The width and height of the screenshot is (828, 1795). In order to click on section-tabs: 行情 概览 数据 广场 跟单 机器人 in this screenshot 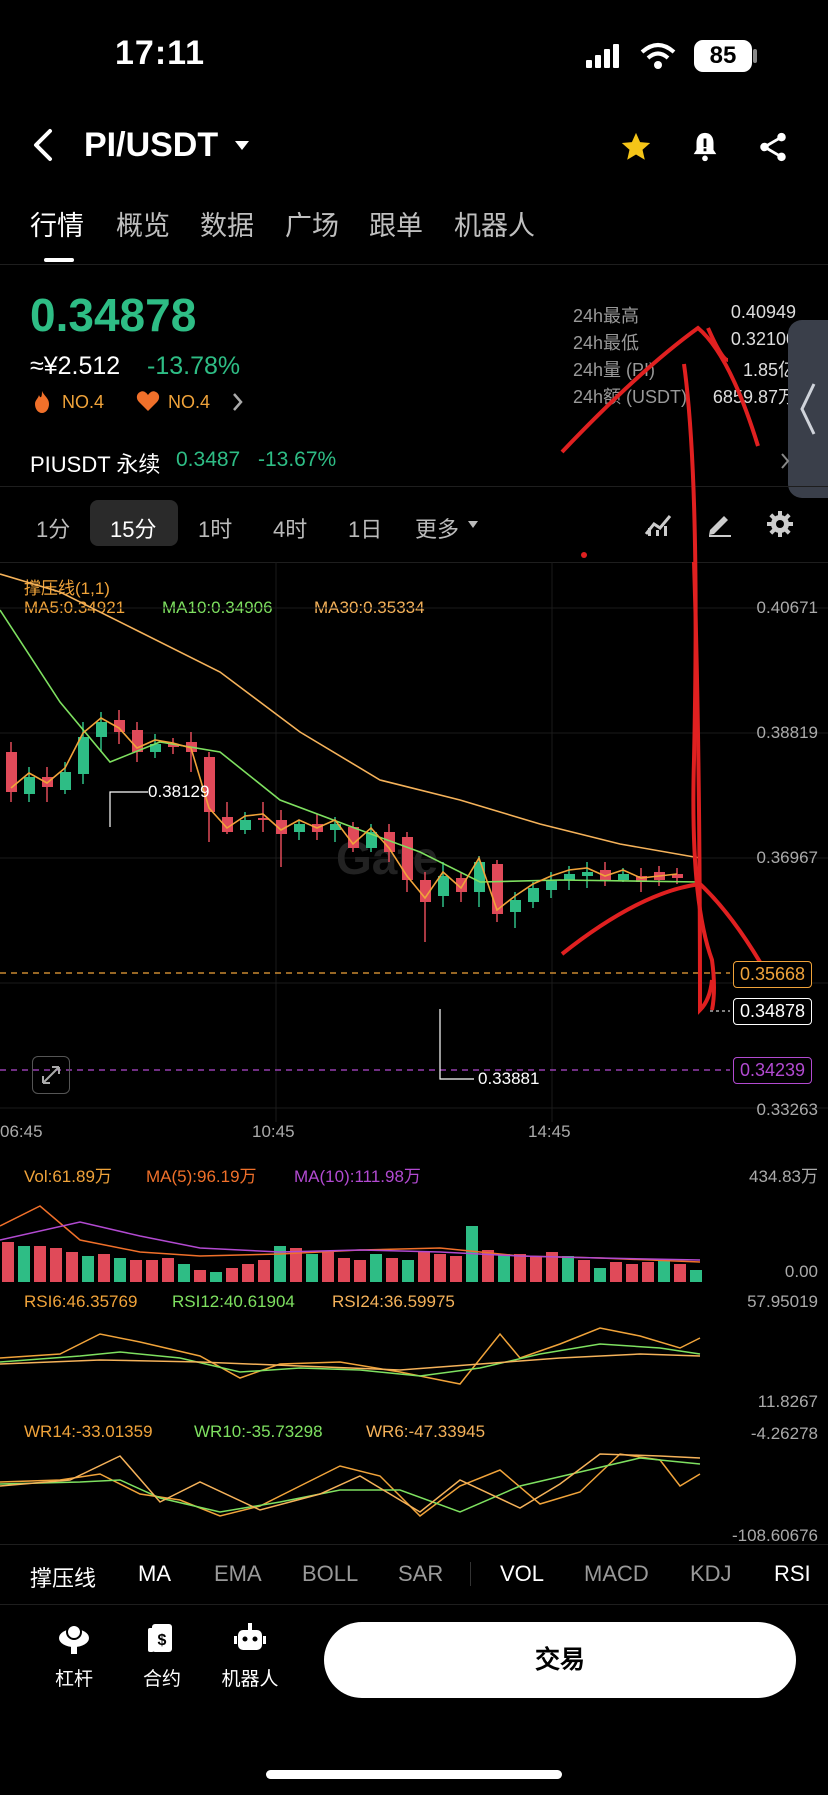, I will do `click(414, 234)`.